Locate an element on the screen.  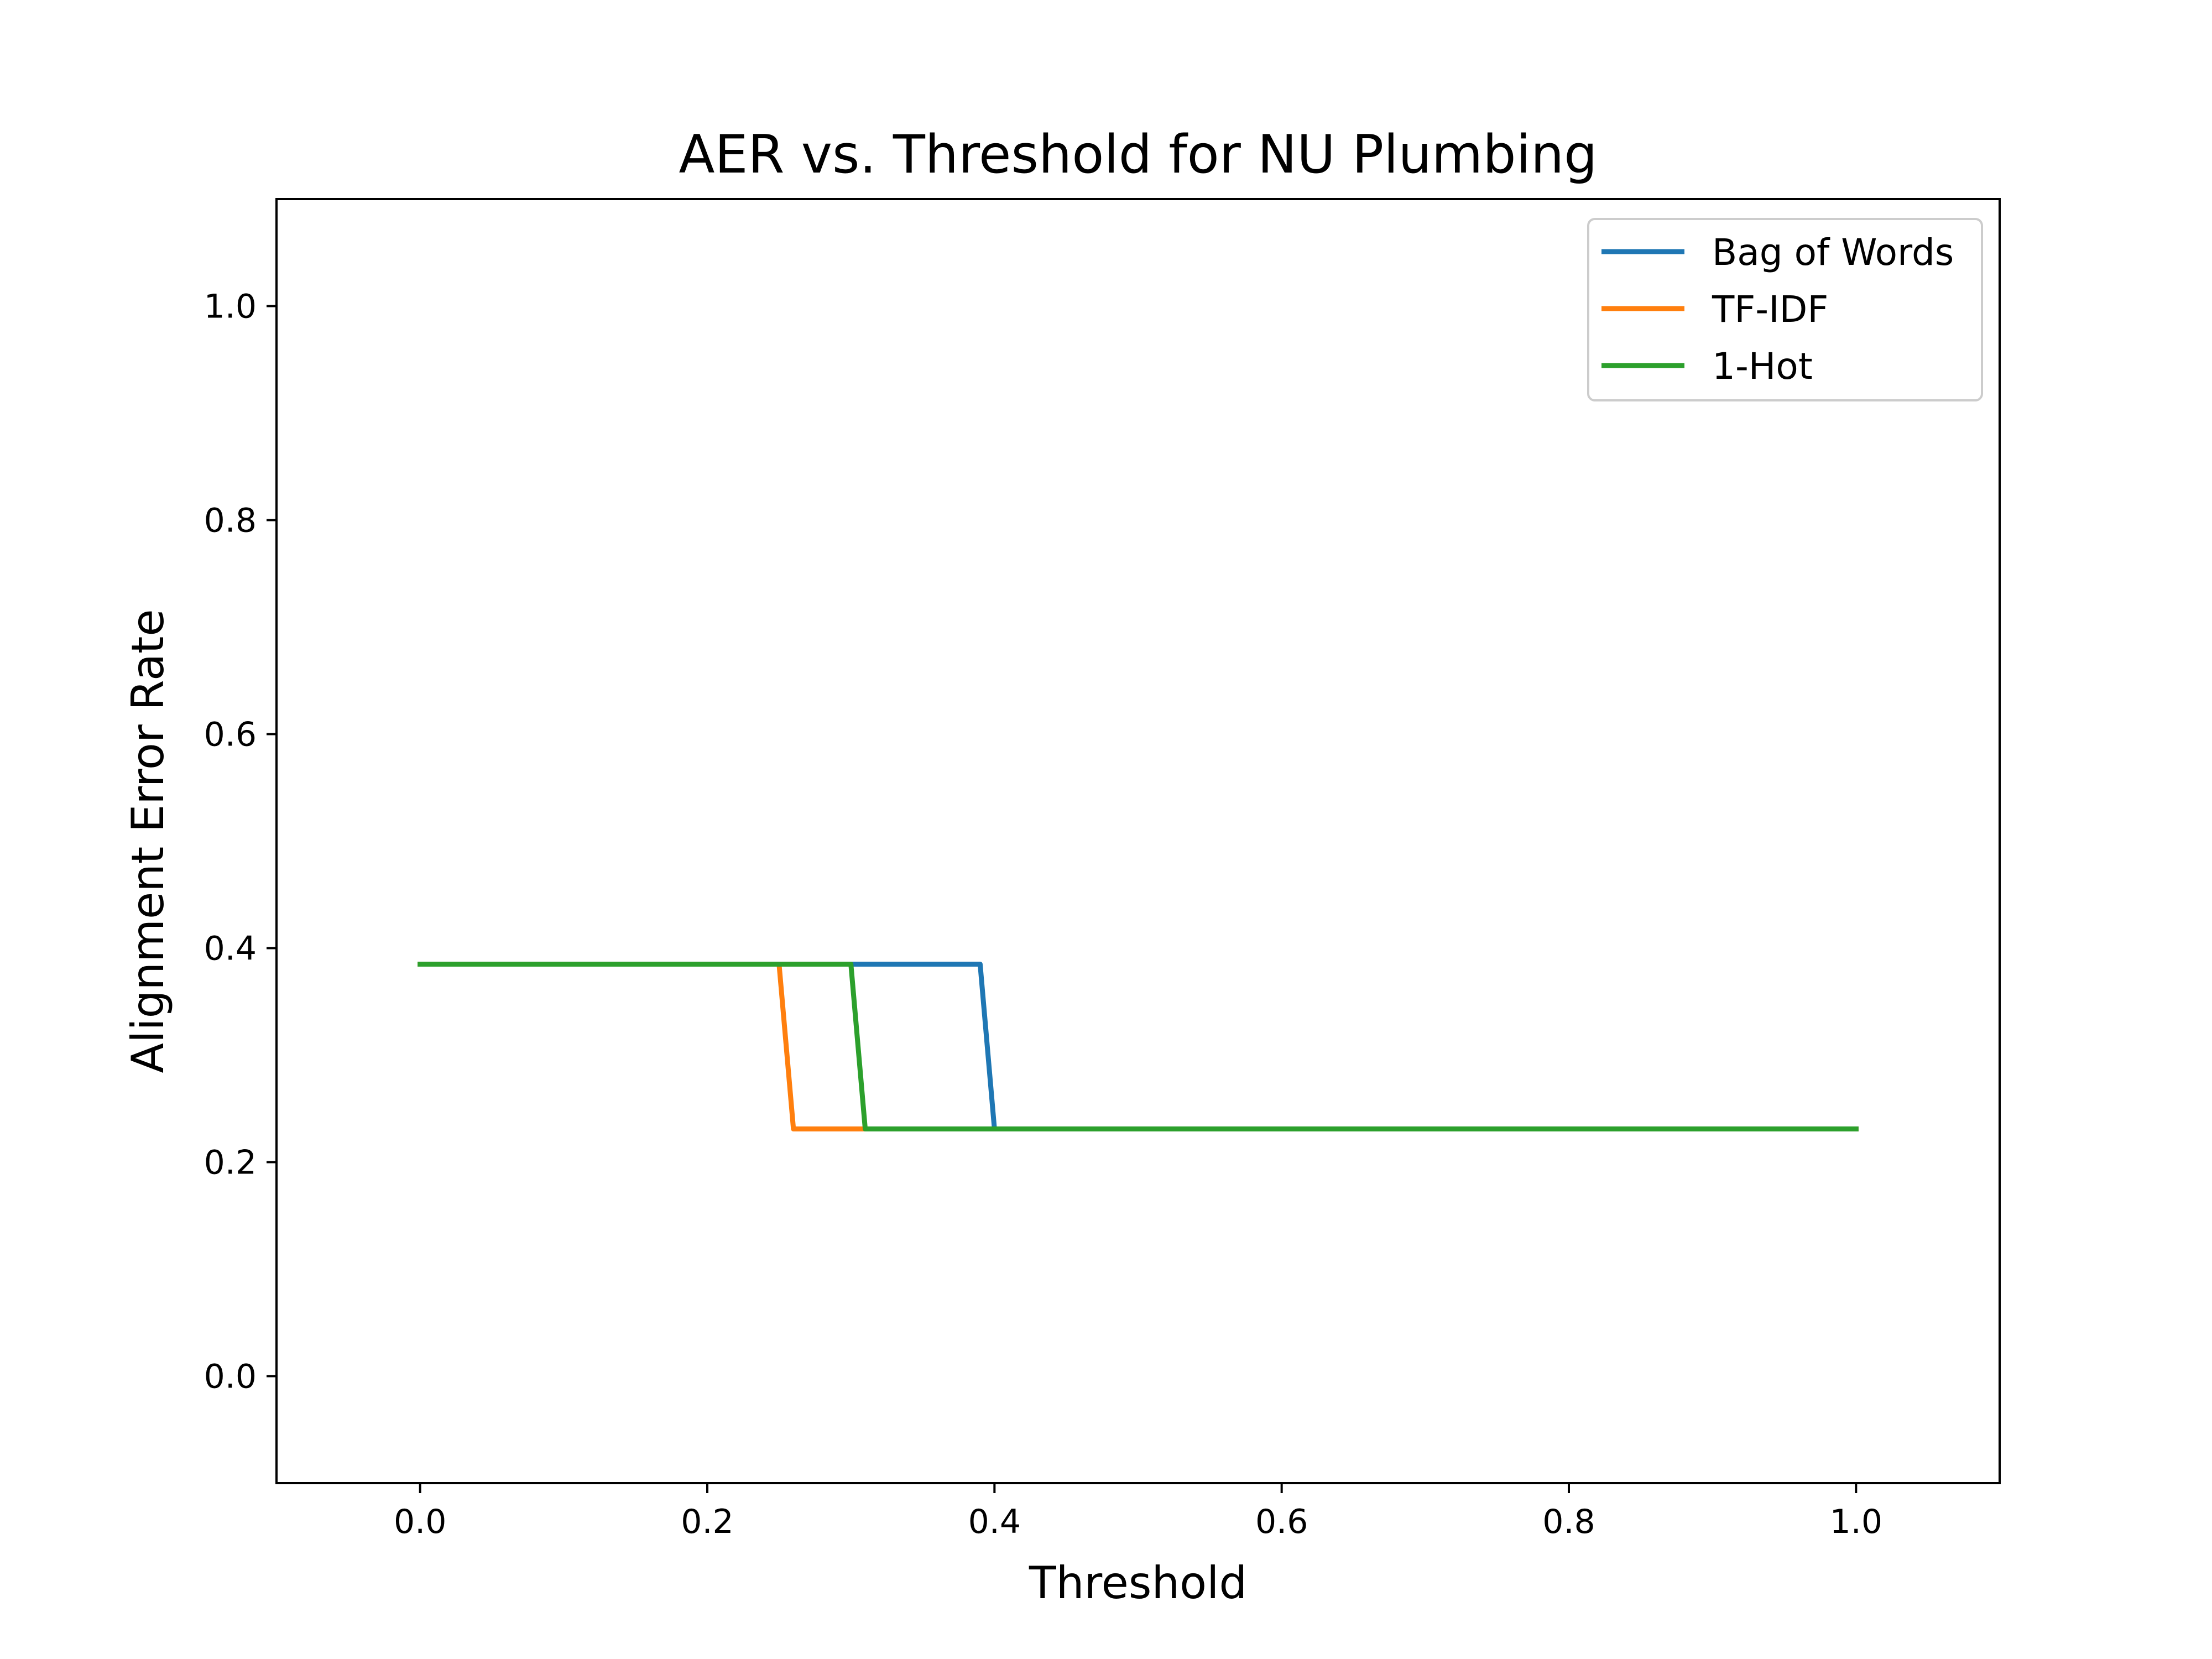
y-tick-label: 0.0 is located at coordinates (231, 1377).